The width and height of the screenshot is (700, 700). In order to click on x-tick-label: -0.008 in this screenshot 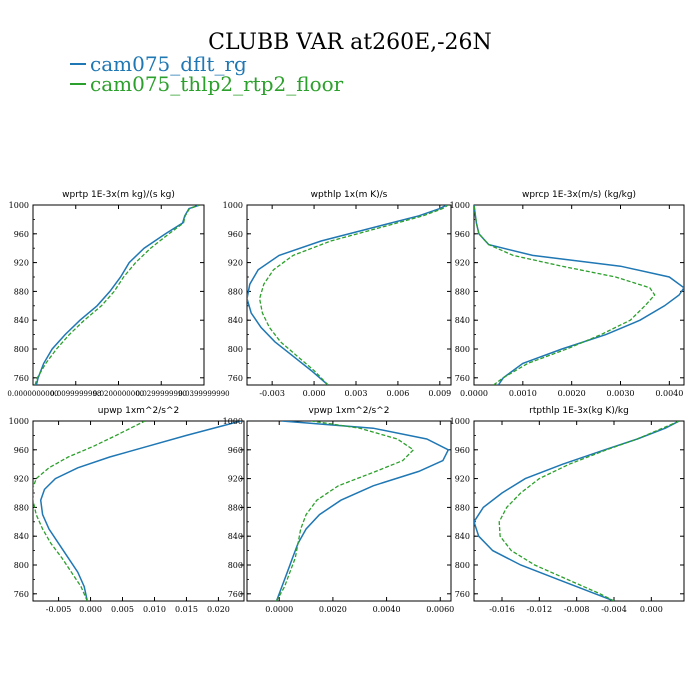, I will do `click(577, 609)`.